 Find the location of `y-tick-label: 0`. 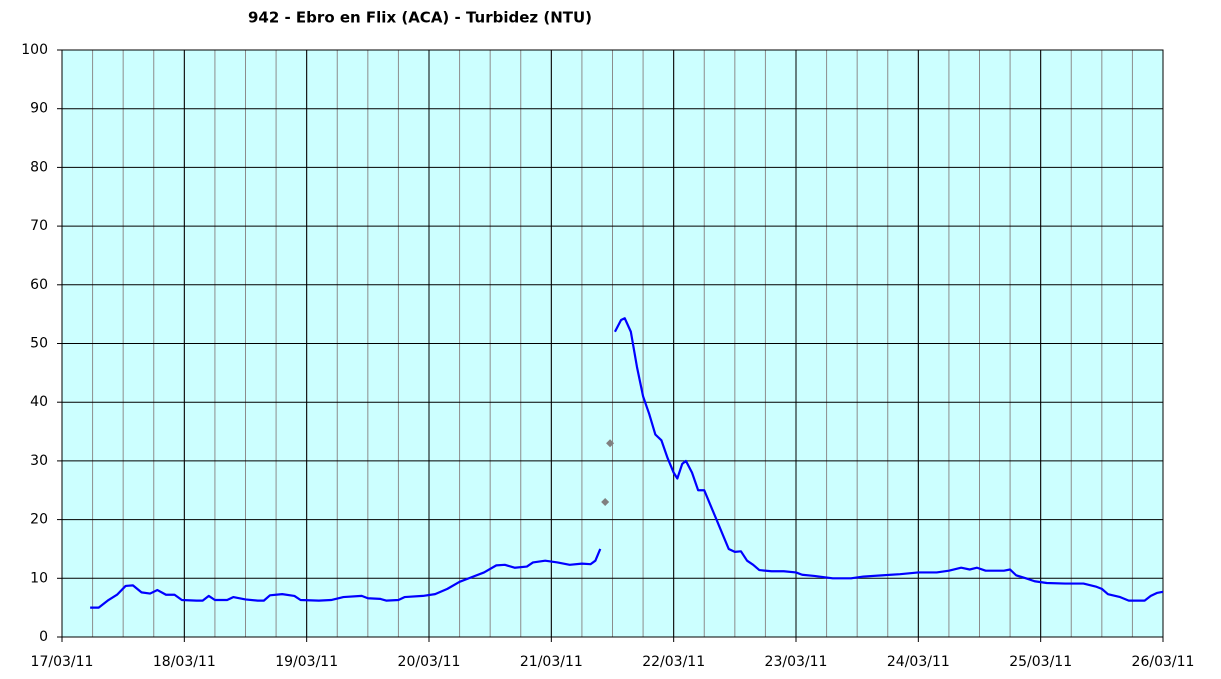

y-tick-label: 0 is located at coordinates (43, 637).